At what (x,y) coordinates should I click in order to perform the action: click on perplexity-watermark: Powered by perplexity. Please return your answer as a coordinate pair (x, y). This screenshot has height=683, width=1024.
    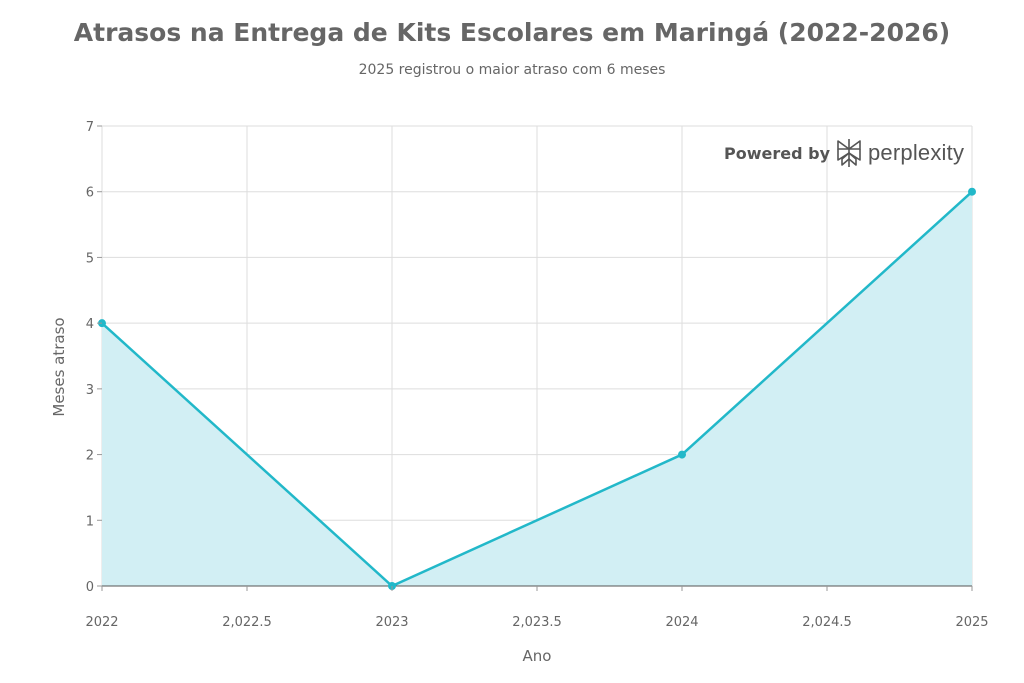
    Looking at the image, I should click on (844, 153).